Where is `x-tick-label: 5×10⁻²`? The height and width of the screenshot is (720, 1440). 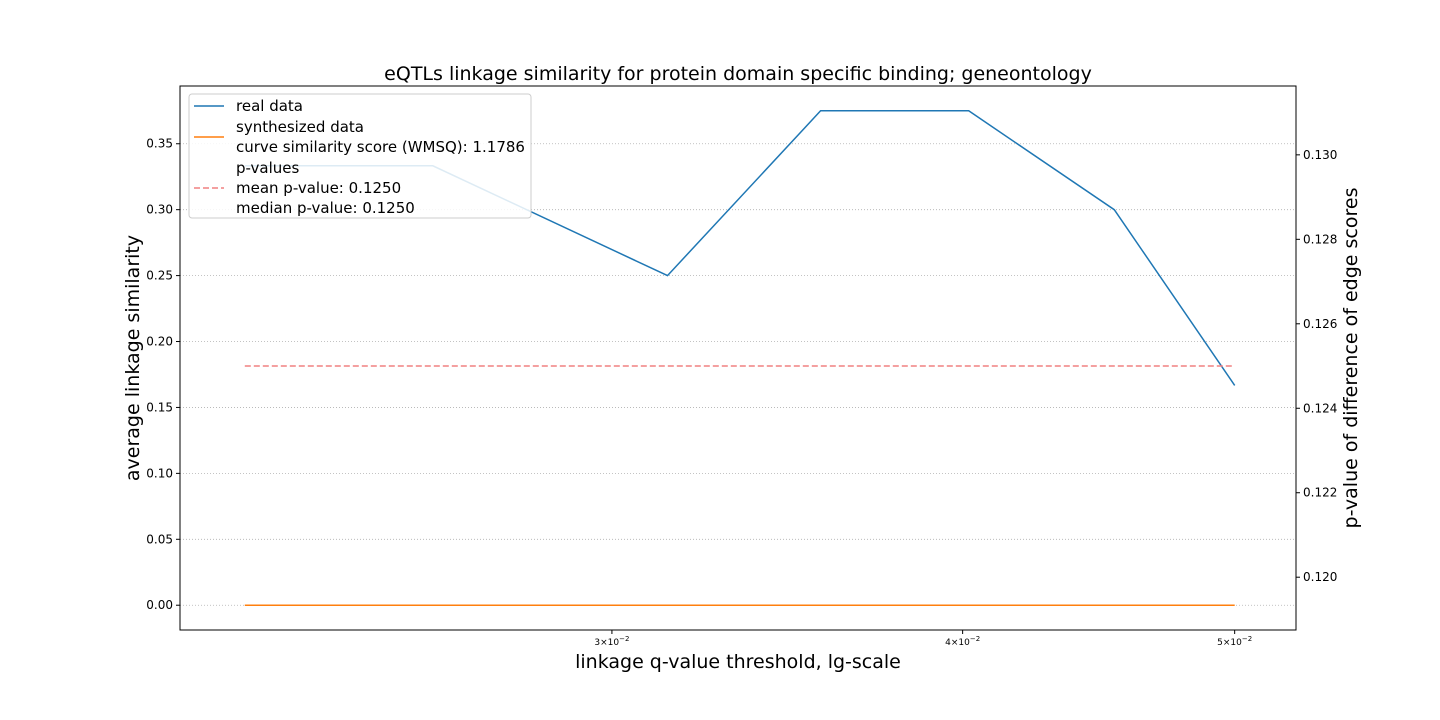
x-tick-label: 5×10⁻² is located at coordinates (1234, 641).